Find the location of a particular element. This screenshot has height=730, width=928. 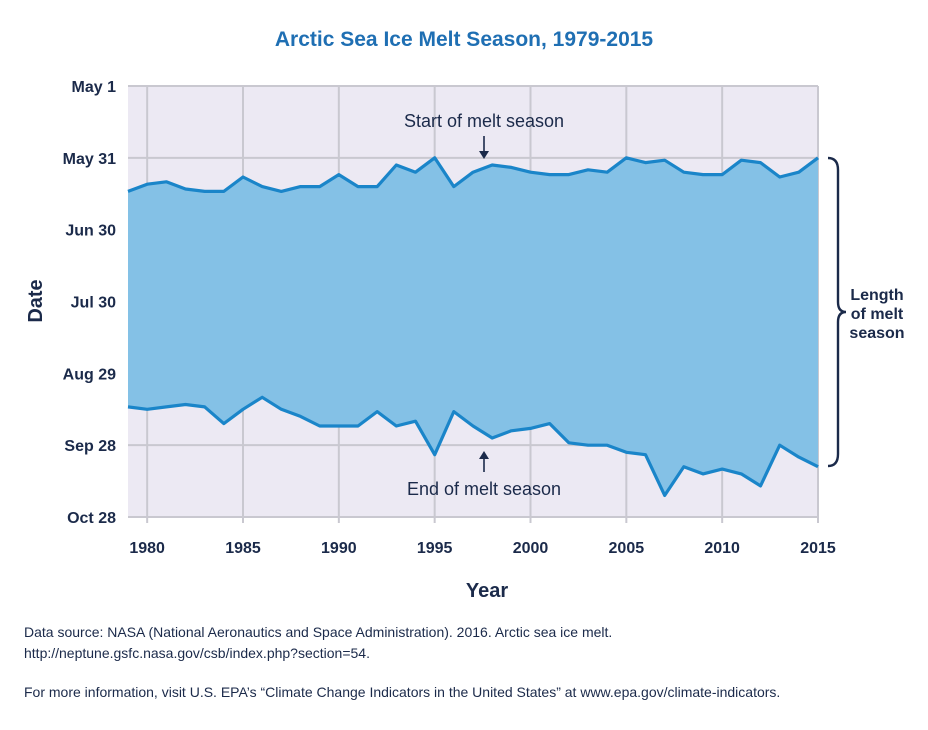

length-bracket is located at coordinates (837, 312).